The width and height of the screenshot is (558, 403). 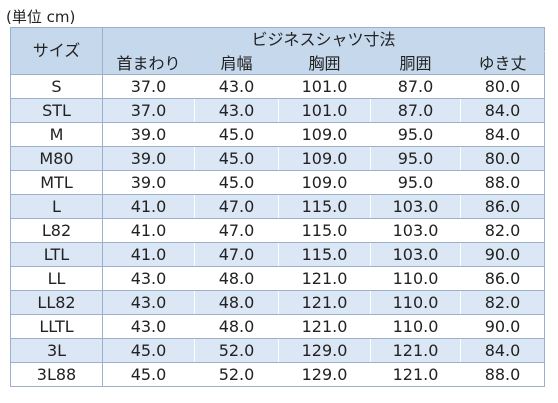 What do you see at coordinates (415, 63) in the screenshot?
I see `column-header-waist: 胴囲` at bounding box center [415, 63].